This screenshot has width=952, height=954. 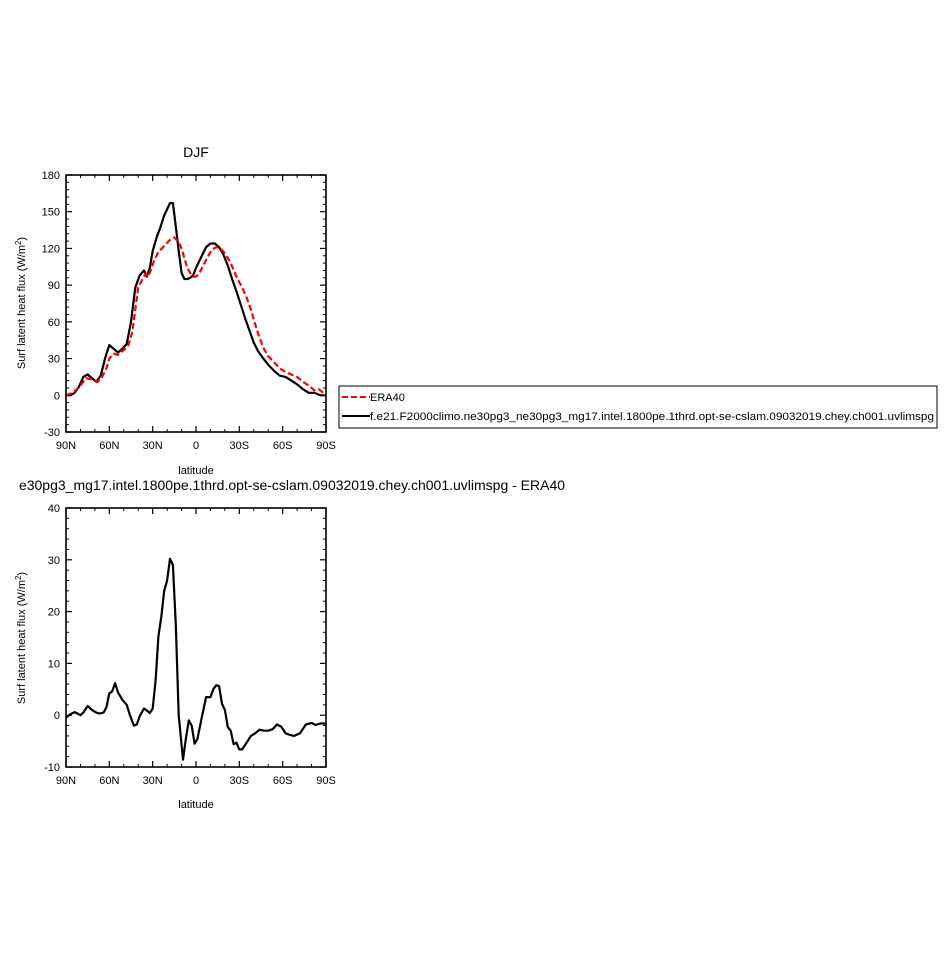 I want to click on legend-label-era40: ERA40, so click(x=387, y=398).